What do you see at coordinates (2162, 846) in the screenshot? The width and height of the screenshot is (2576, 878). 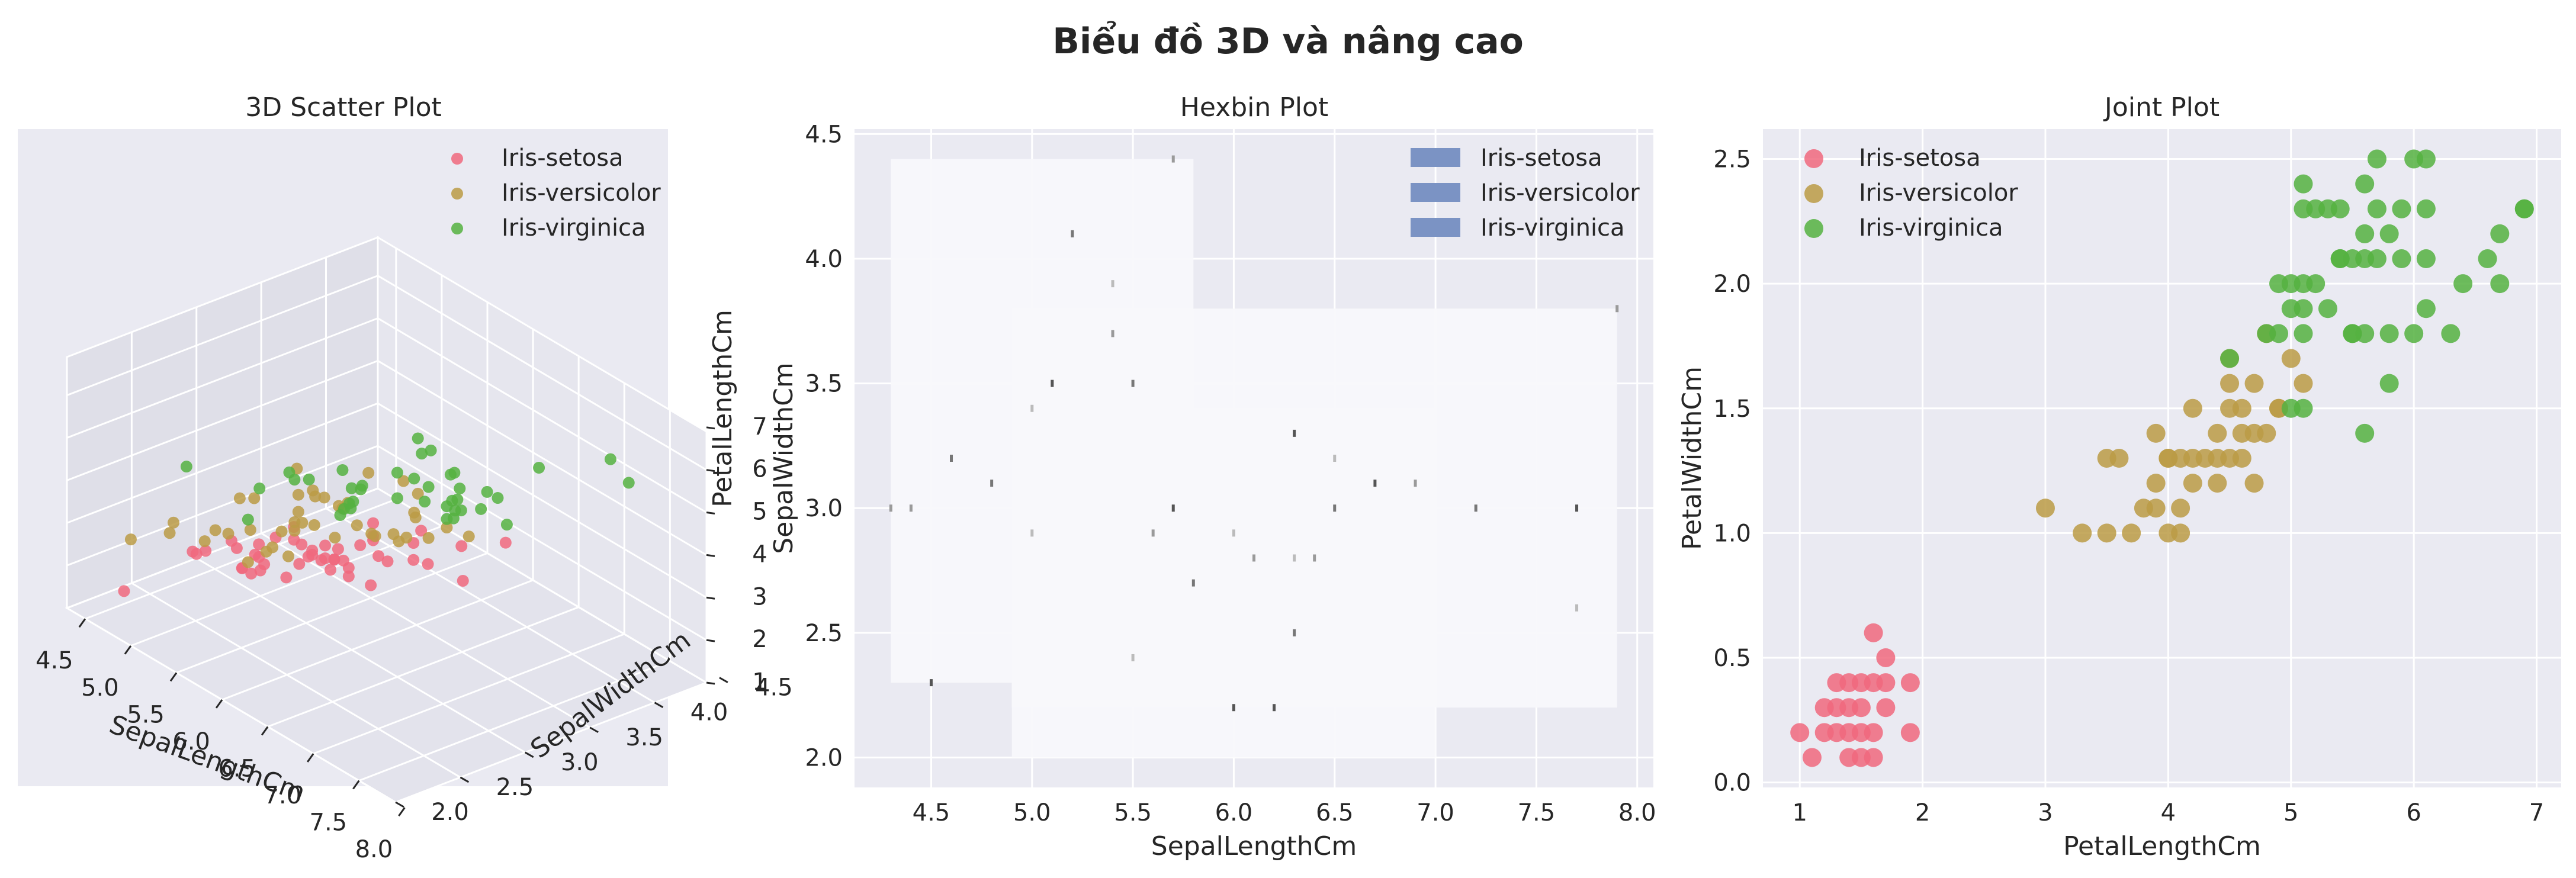 I see `x-axis-label: PetalLengthCm` at bounding box center [2162, 846].